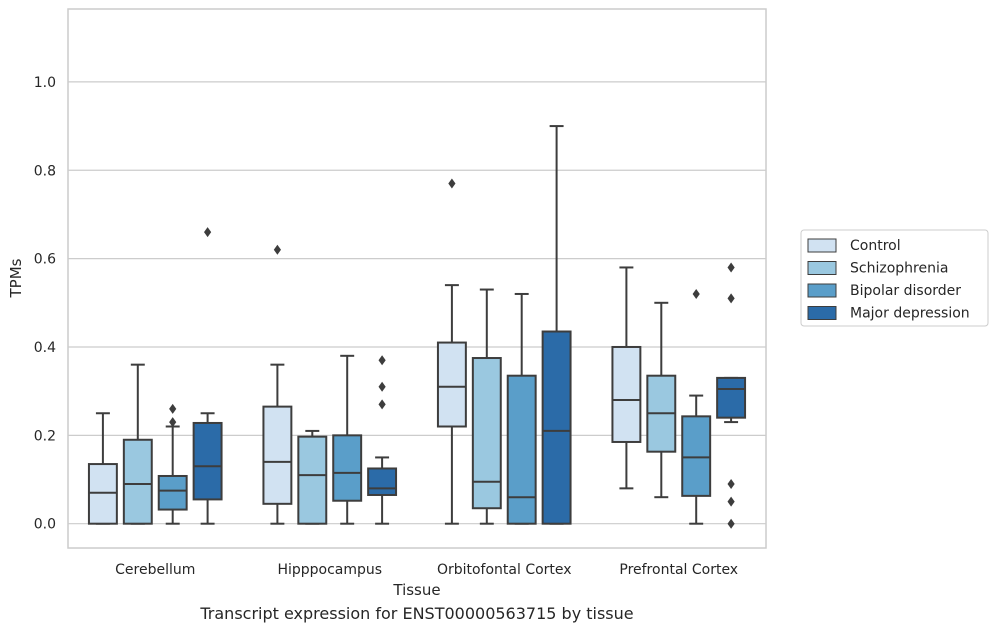 This screenshot has height=634, width=997. I want to click on y-tick-label: 0.8, so click(45, 171).